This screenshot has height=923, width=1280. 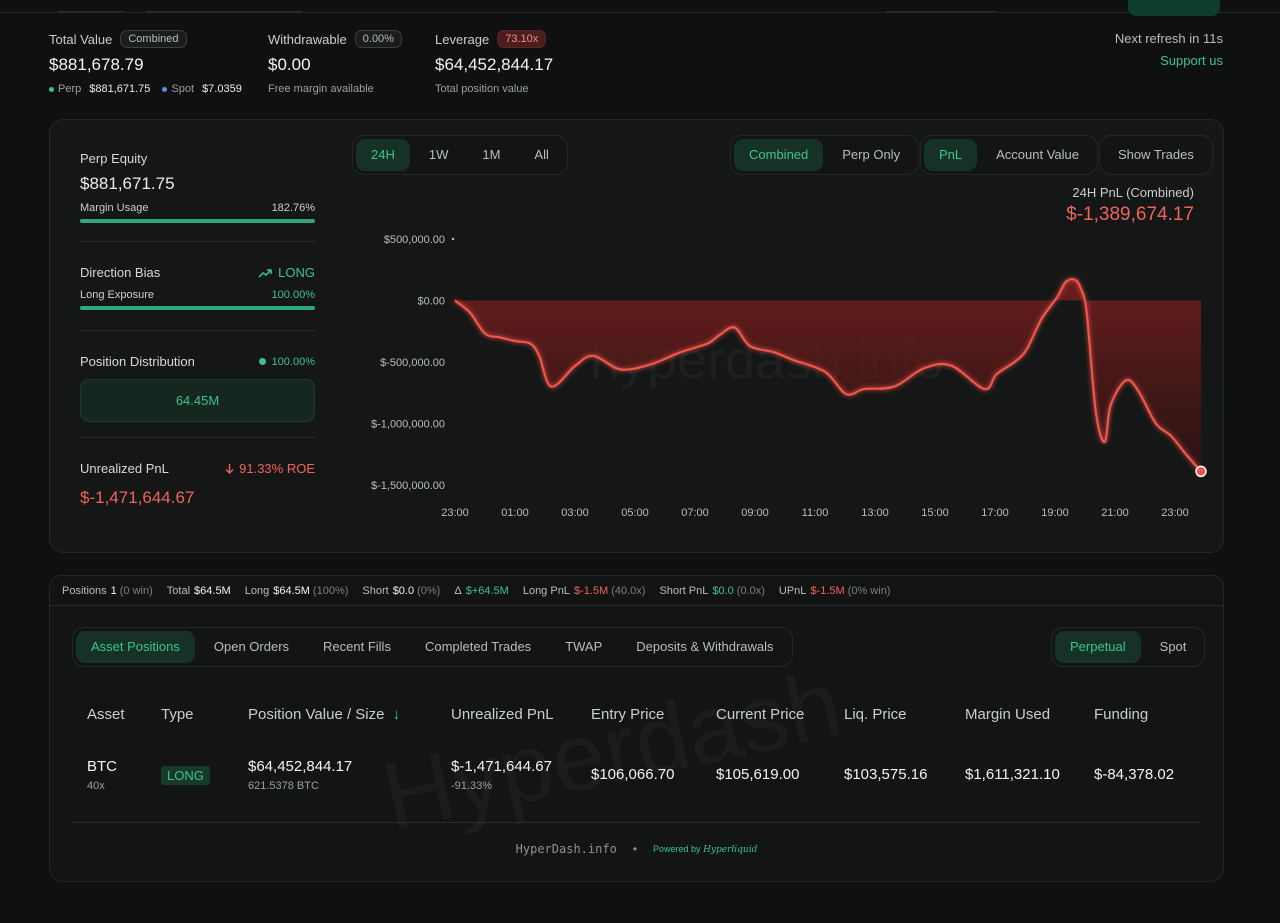 What do you see at coordinates (283, 786) in the screenshot?
I see `row-size: 621.5378 BTC` at bounding box center [283, 786].